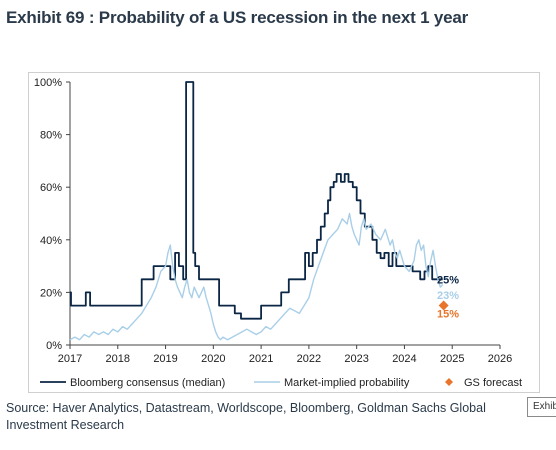  I want to click on y-tick-label: 100%, so click(48, 83).